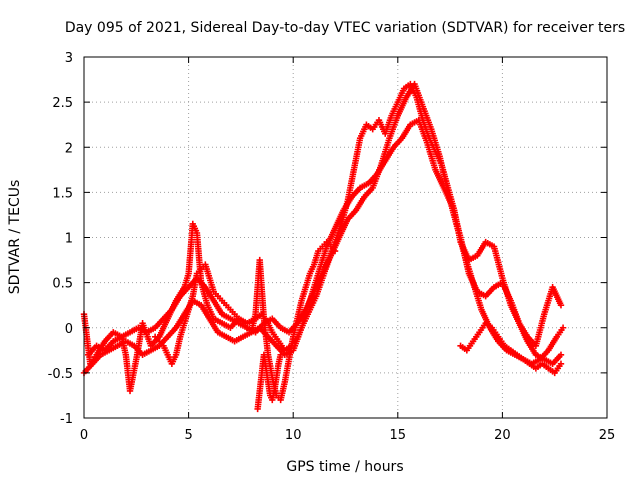  I want to click on x-tick-label: 15, so click(398, 435).